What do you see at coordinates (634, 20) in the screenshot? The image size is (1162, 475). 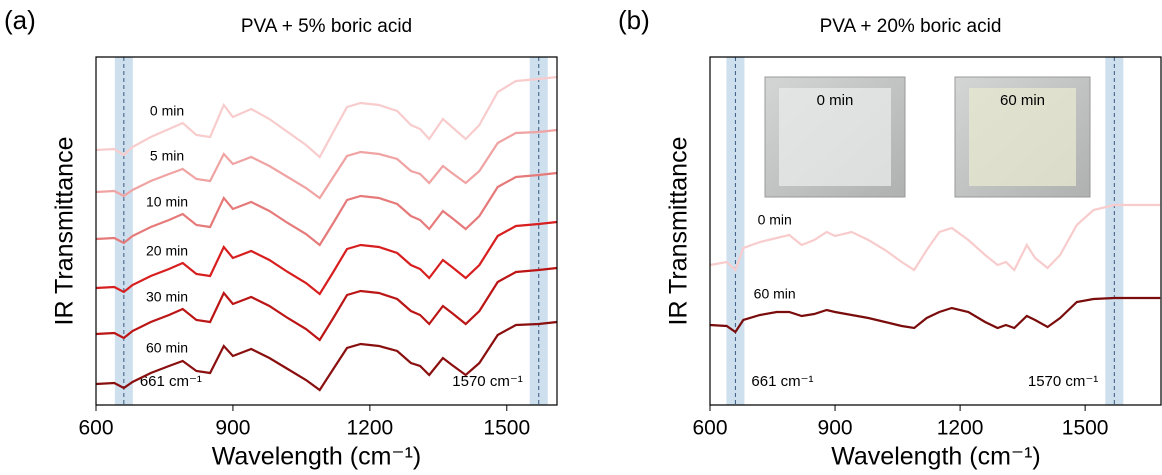 I see `panel-label: (b)` at bounding box center [634, 20].